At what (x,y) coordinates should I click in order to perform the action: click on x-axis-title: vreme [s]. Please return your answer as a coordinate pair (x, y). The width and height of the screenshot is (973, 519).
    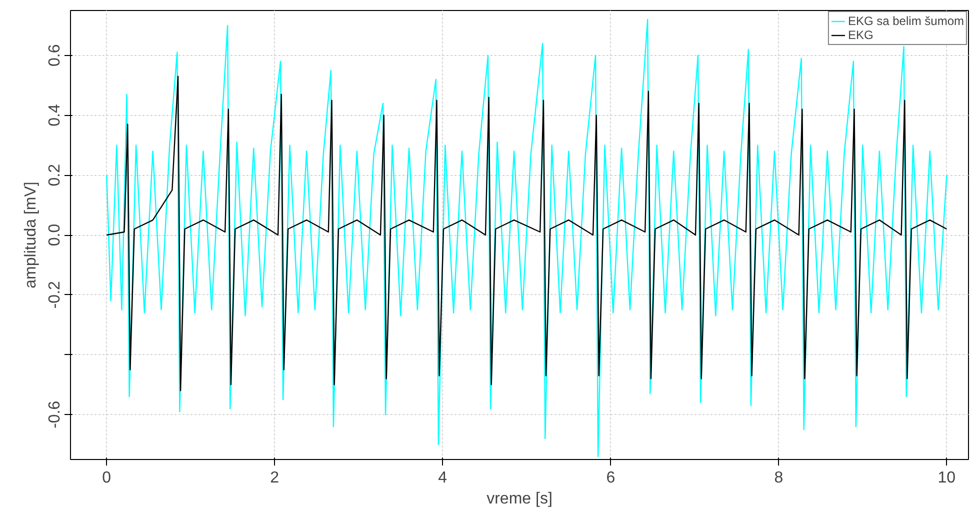
    Looking at the image, I should click on (519, 499).